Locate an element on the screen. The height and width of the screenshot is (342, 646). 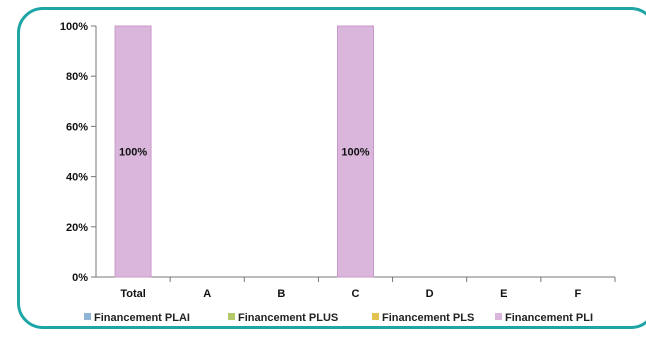
legend-label: Financement PLS is located at coordinates (428, 318).